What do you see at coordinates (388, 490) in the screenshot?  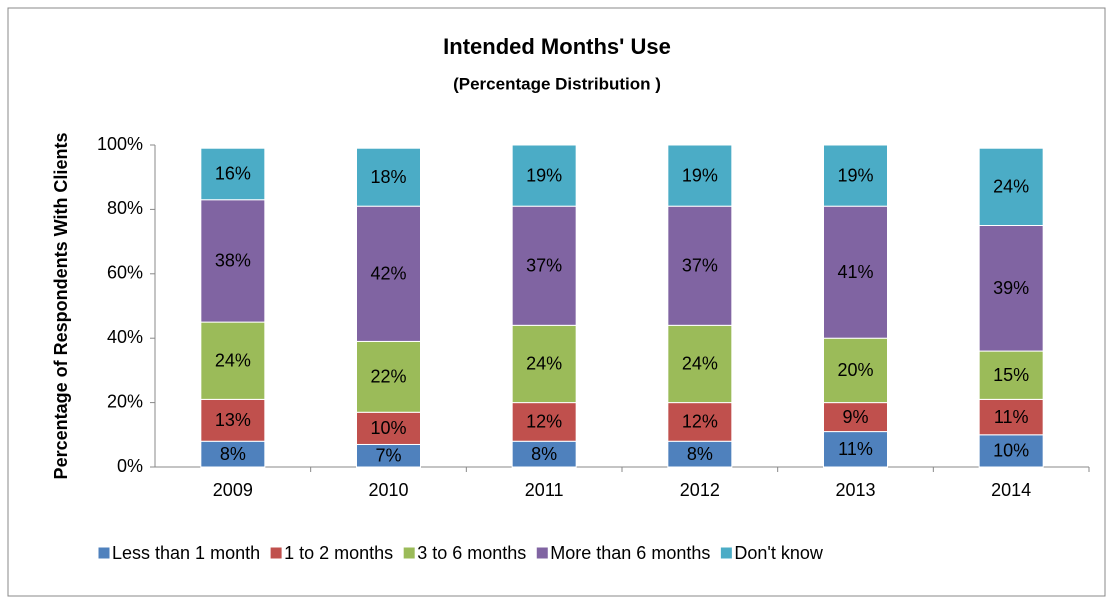 I see `x-tick-label: 2010` at bounding box center [388, 490].